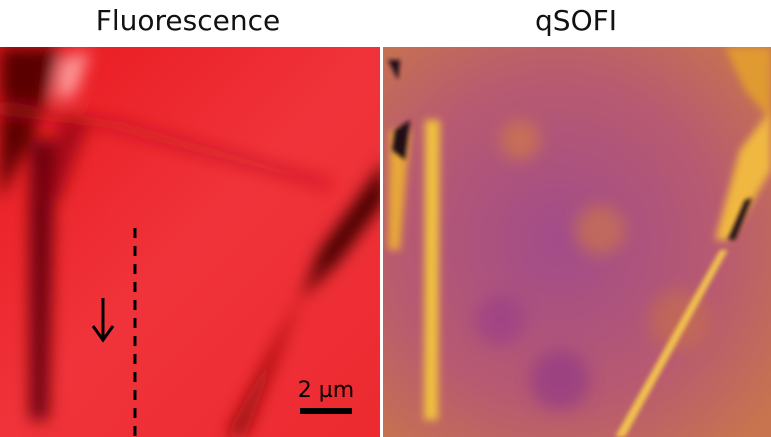 The width and height of the screenshot is (771, 437). I want to click on panel-title: Fluorescence, so click(188, 20).